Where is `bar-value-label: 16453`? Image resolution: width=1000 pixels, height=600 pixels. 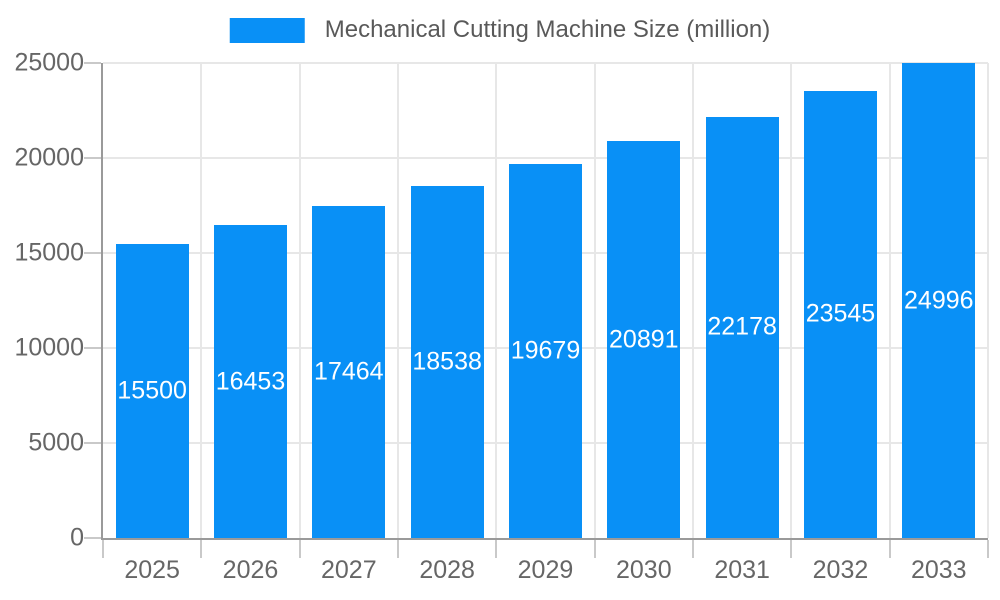 bar-value-label: 16453 is located at coordinates (250, 381).